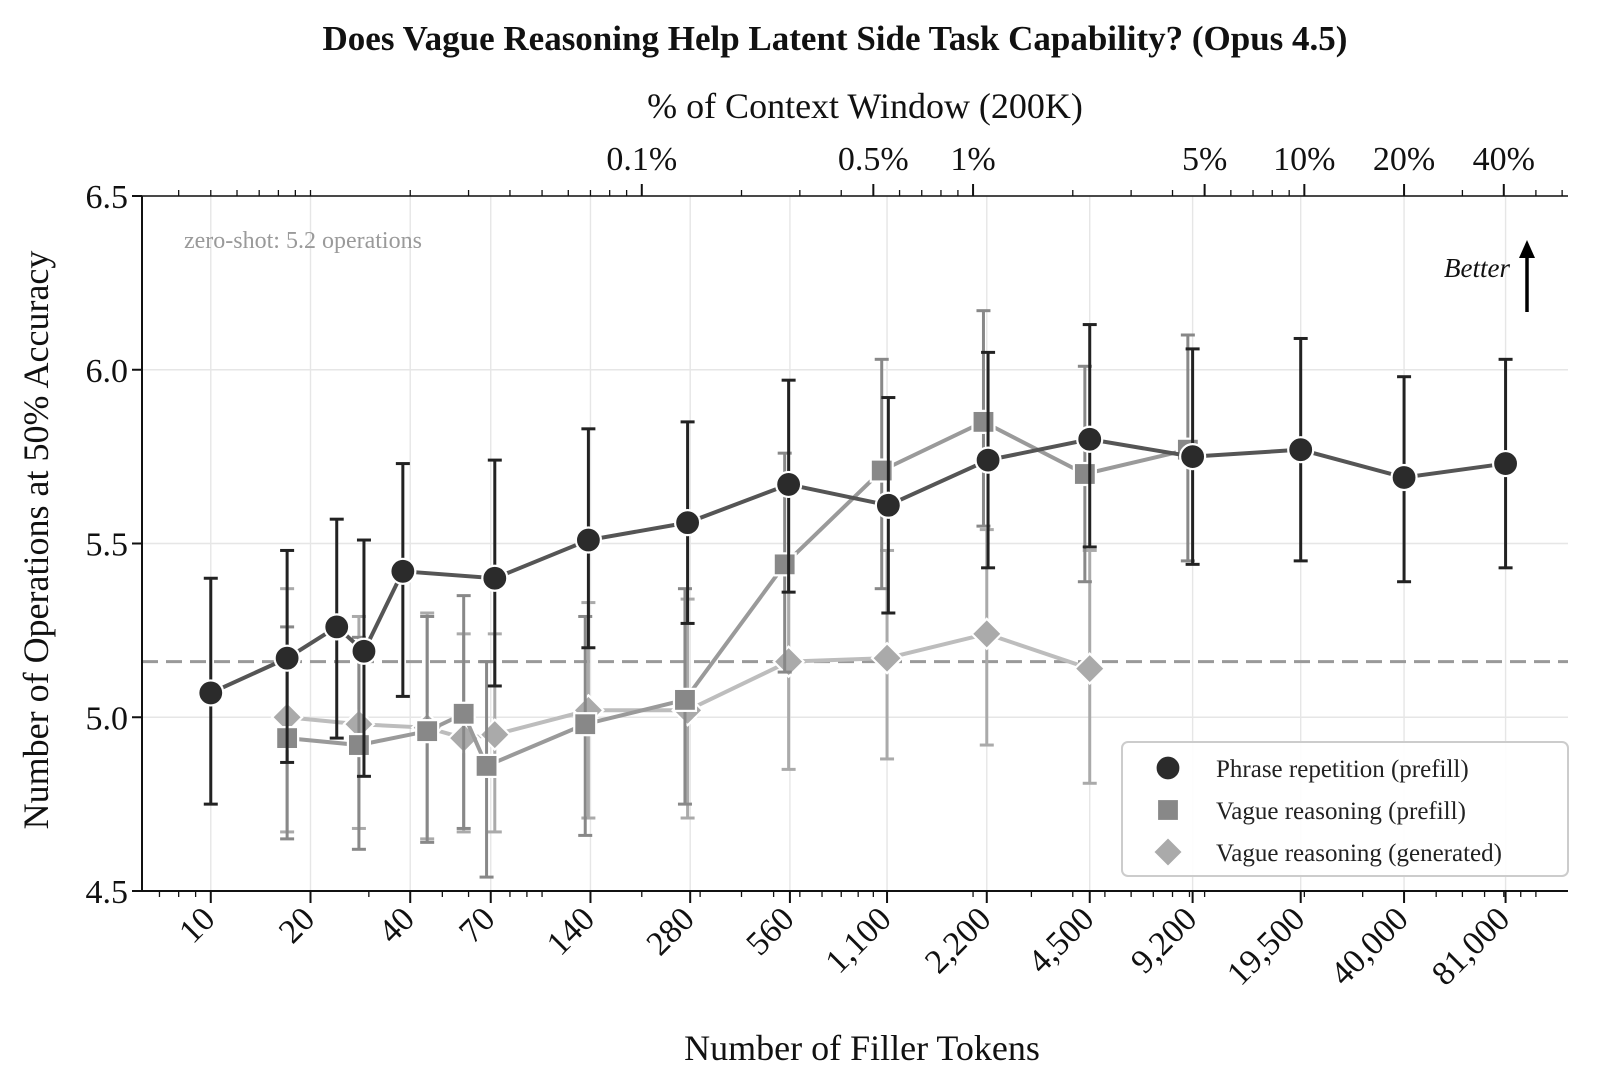  I want to click on y-tick-label: 6.5, so click(107, 197).